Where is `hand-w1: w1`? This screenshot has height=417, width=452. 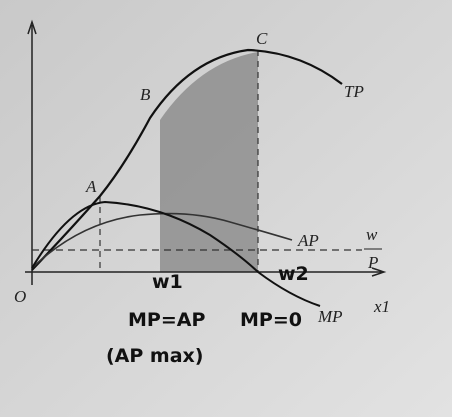 hand-w1: w1 is located at coordinates (167, 282).